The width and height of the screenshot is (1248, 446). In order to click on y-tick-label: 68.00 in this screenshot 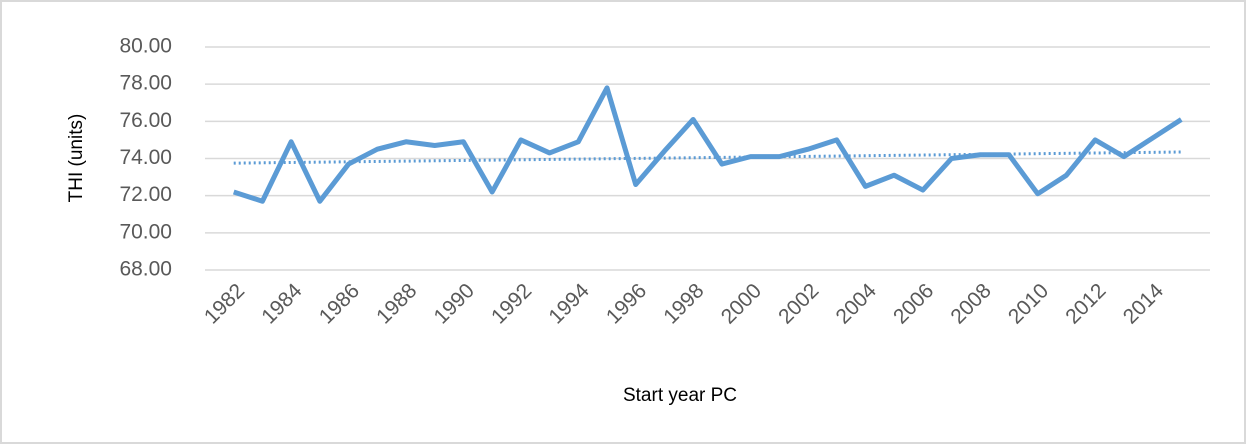, I will do `click(145, 269)`.